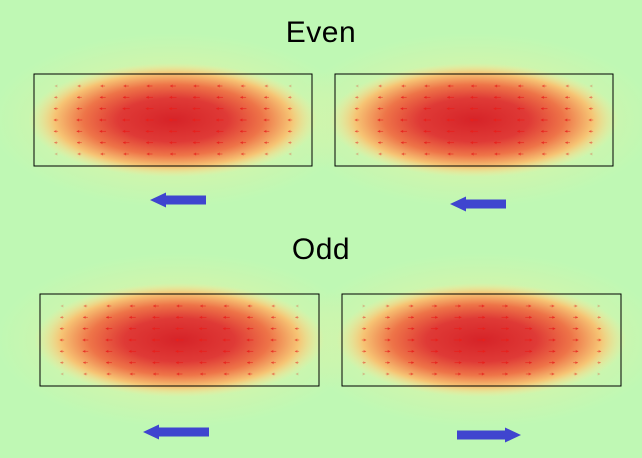 This screenshot has height=458, width=642. I want to click on odd-waveguide-2-power-arrow, so click(489, 435).